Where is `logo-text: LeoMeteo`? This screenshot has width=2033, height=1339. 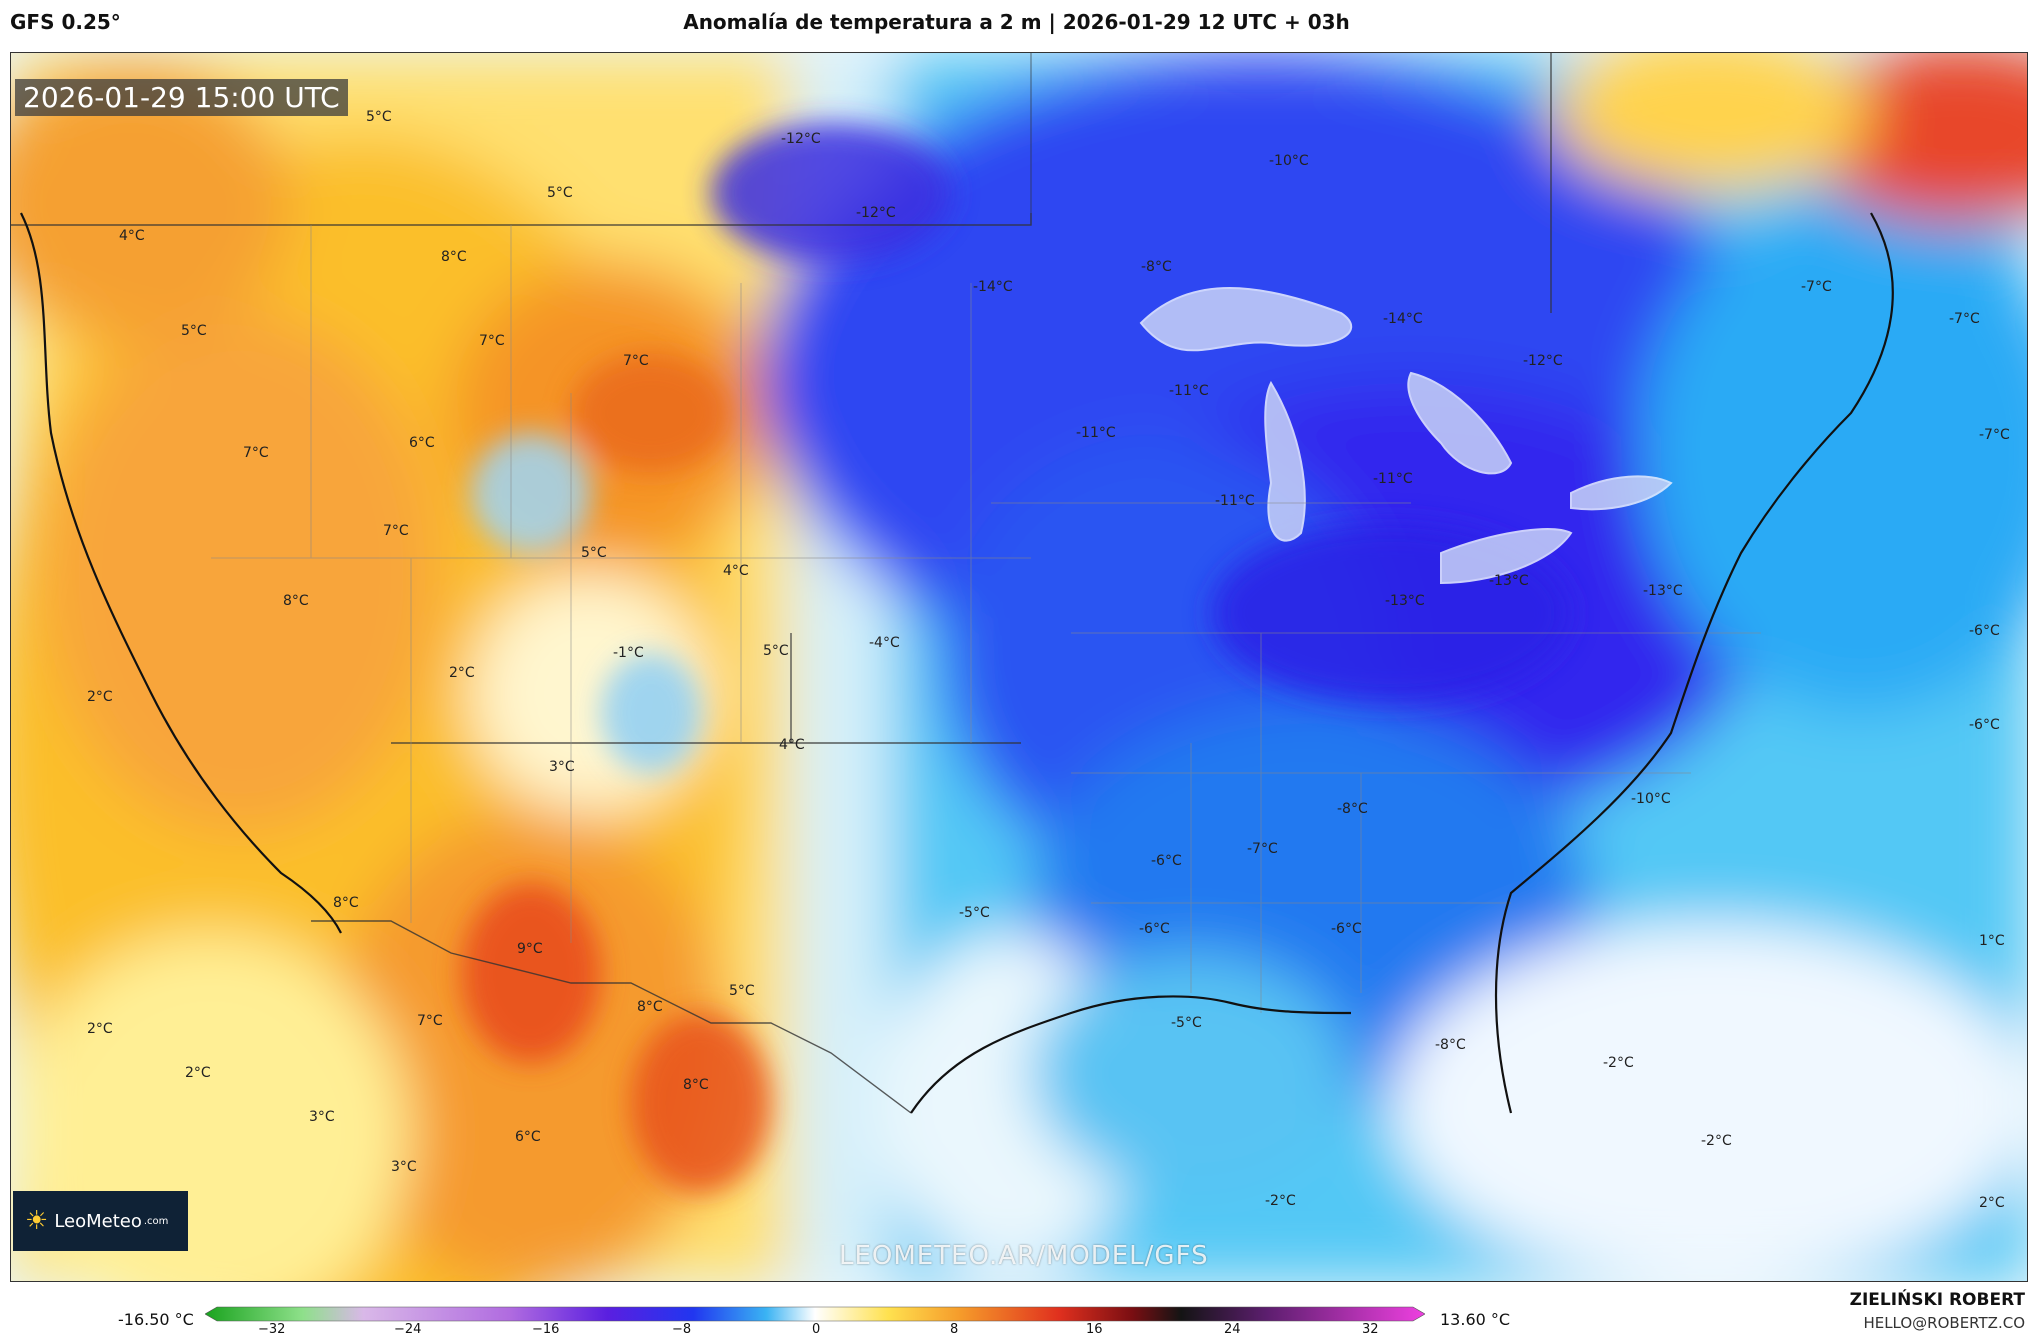 logo-text: LeoMeteo is located at coordinates (98, 1221).